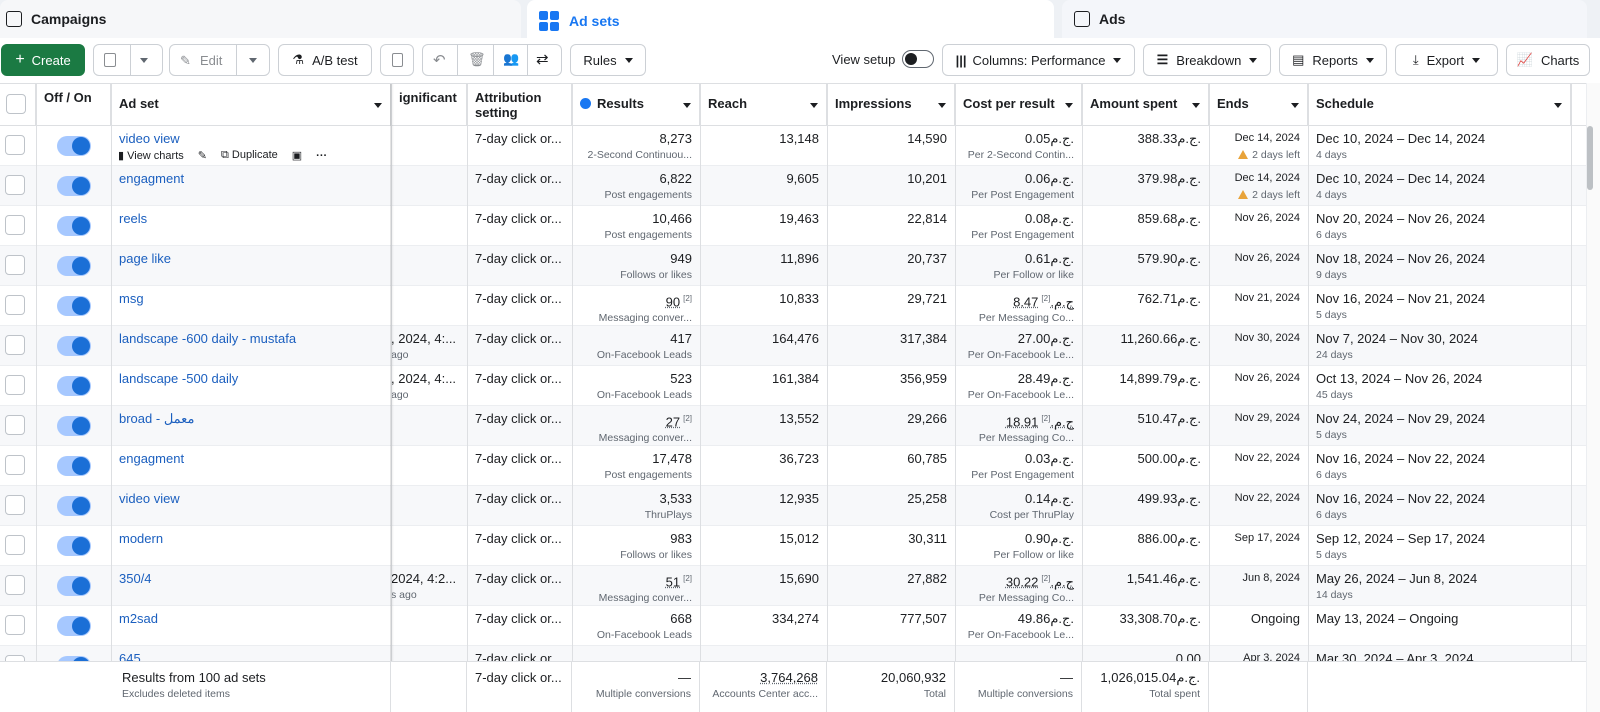 Image resolution: width=1600 pixels, height=712 pixels. What do you see at coordinates (1018, 105) in the screenshot?
I see `col-cpr: Cost per result` at bounding box center [1018, 105].